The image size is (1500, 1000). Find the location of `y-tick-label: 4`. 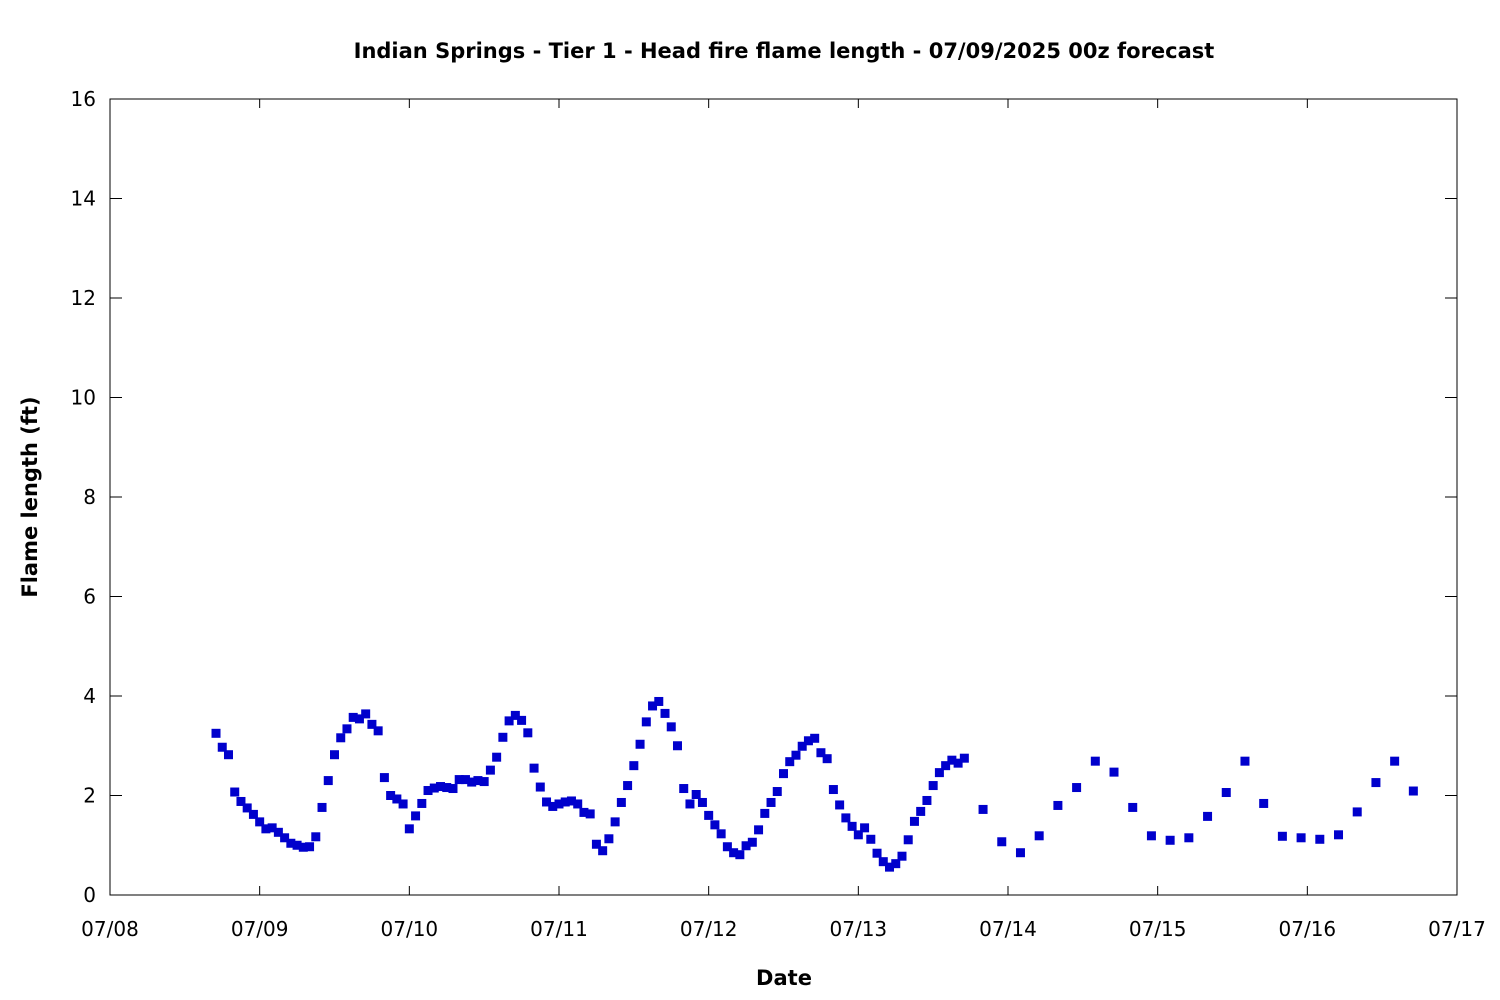

y-tick-label: 4 is located at coordinates (89, 696).